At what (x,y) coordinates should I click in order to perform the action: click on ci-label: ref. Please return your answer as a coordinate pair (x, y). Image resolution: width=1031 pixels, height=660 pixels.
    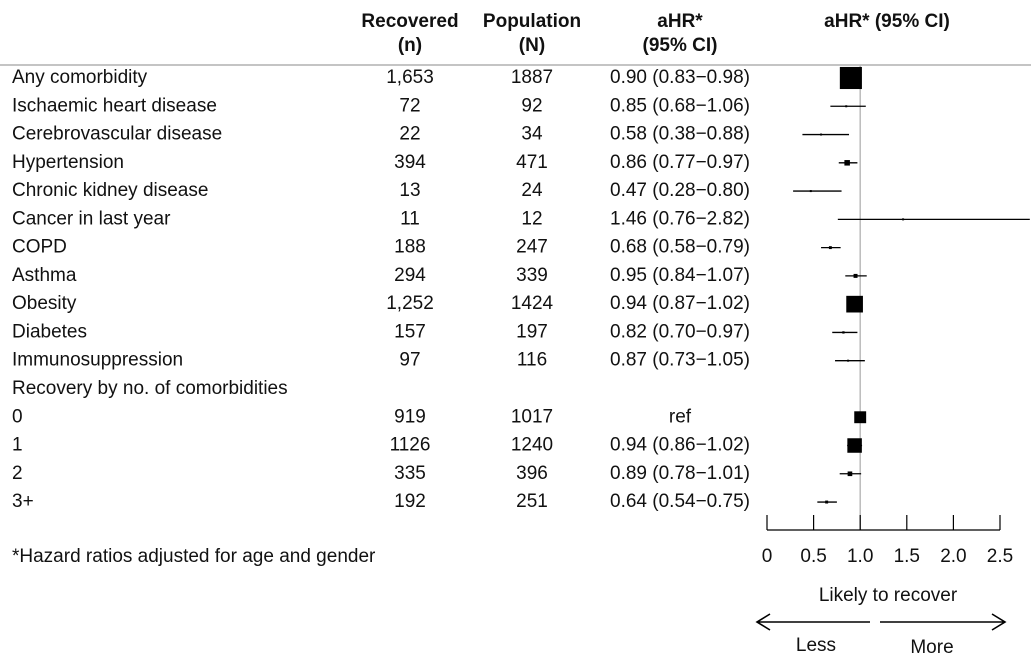
    Looking at the image, I should click on (680, 416).